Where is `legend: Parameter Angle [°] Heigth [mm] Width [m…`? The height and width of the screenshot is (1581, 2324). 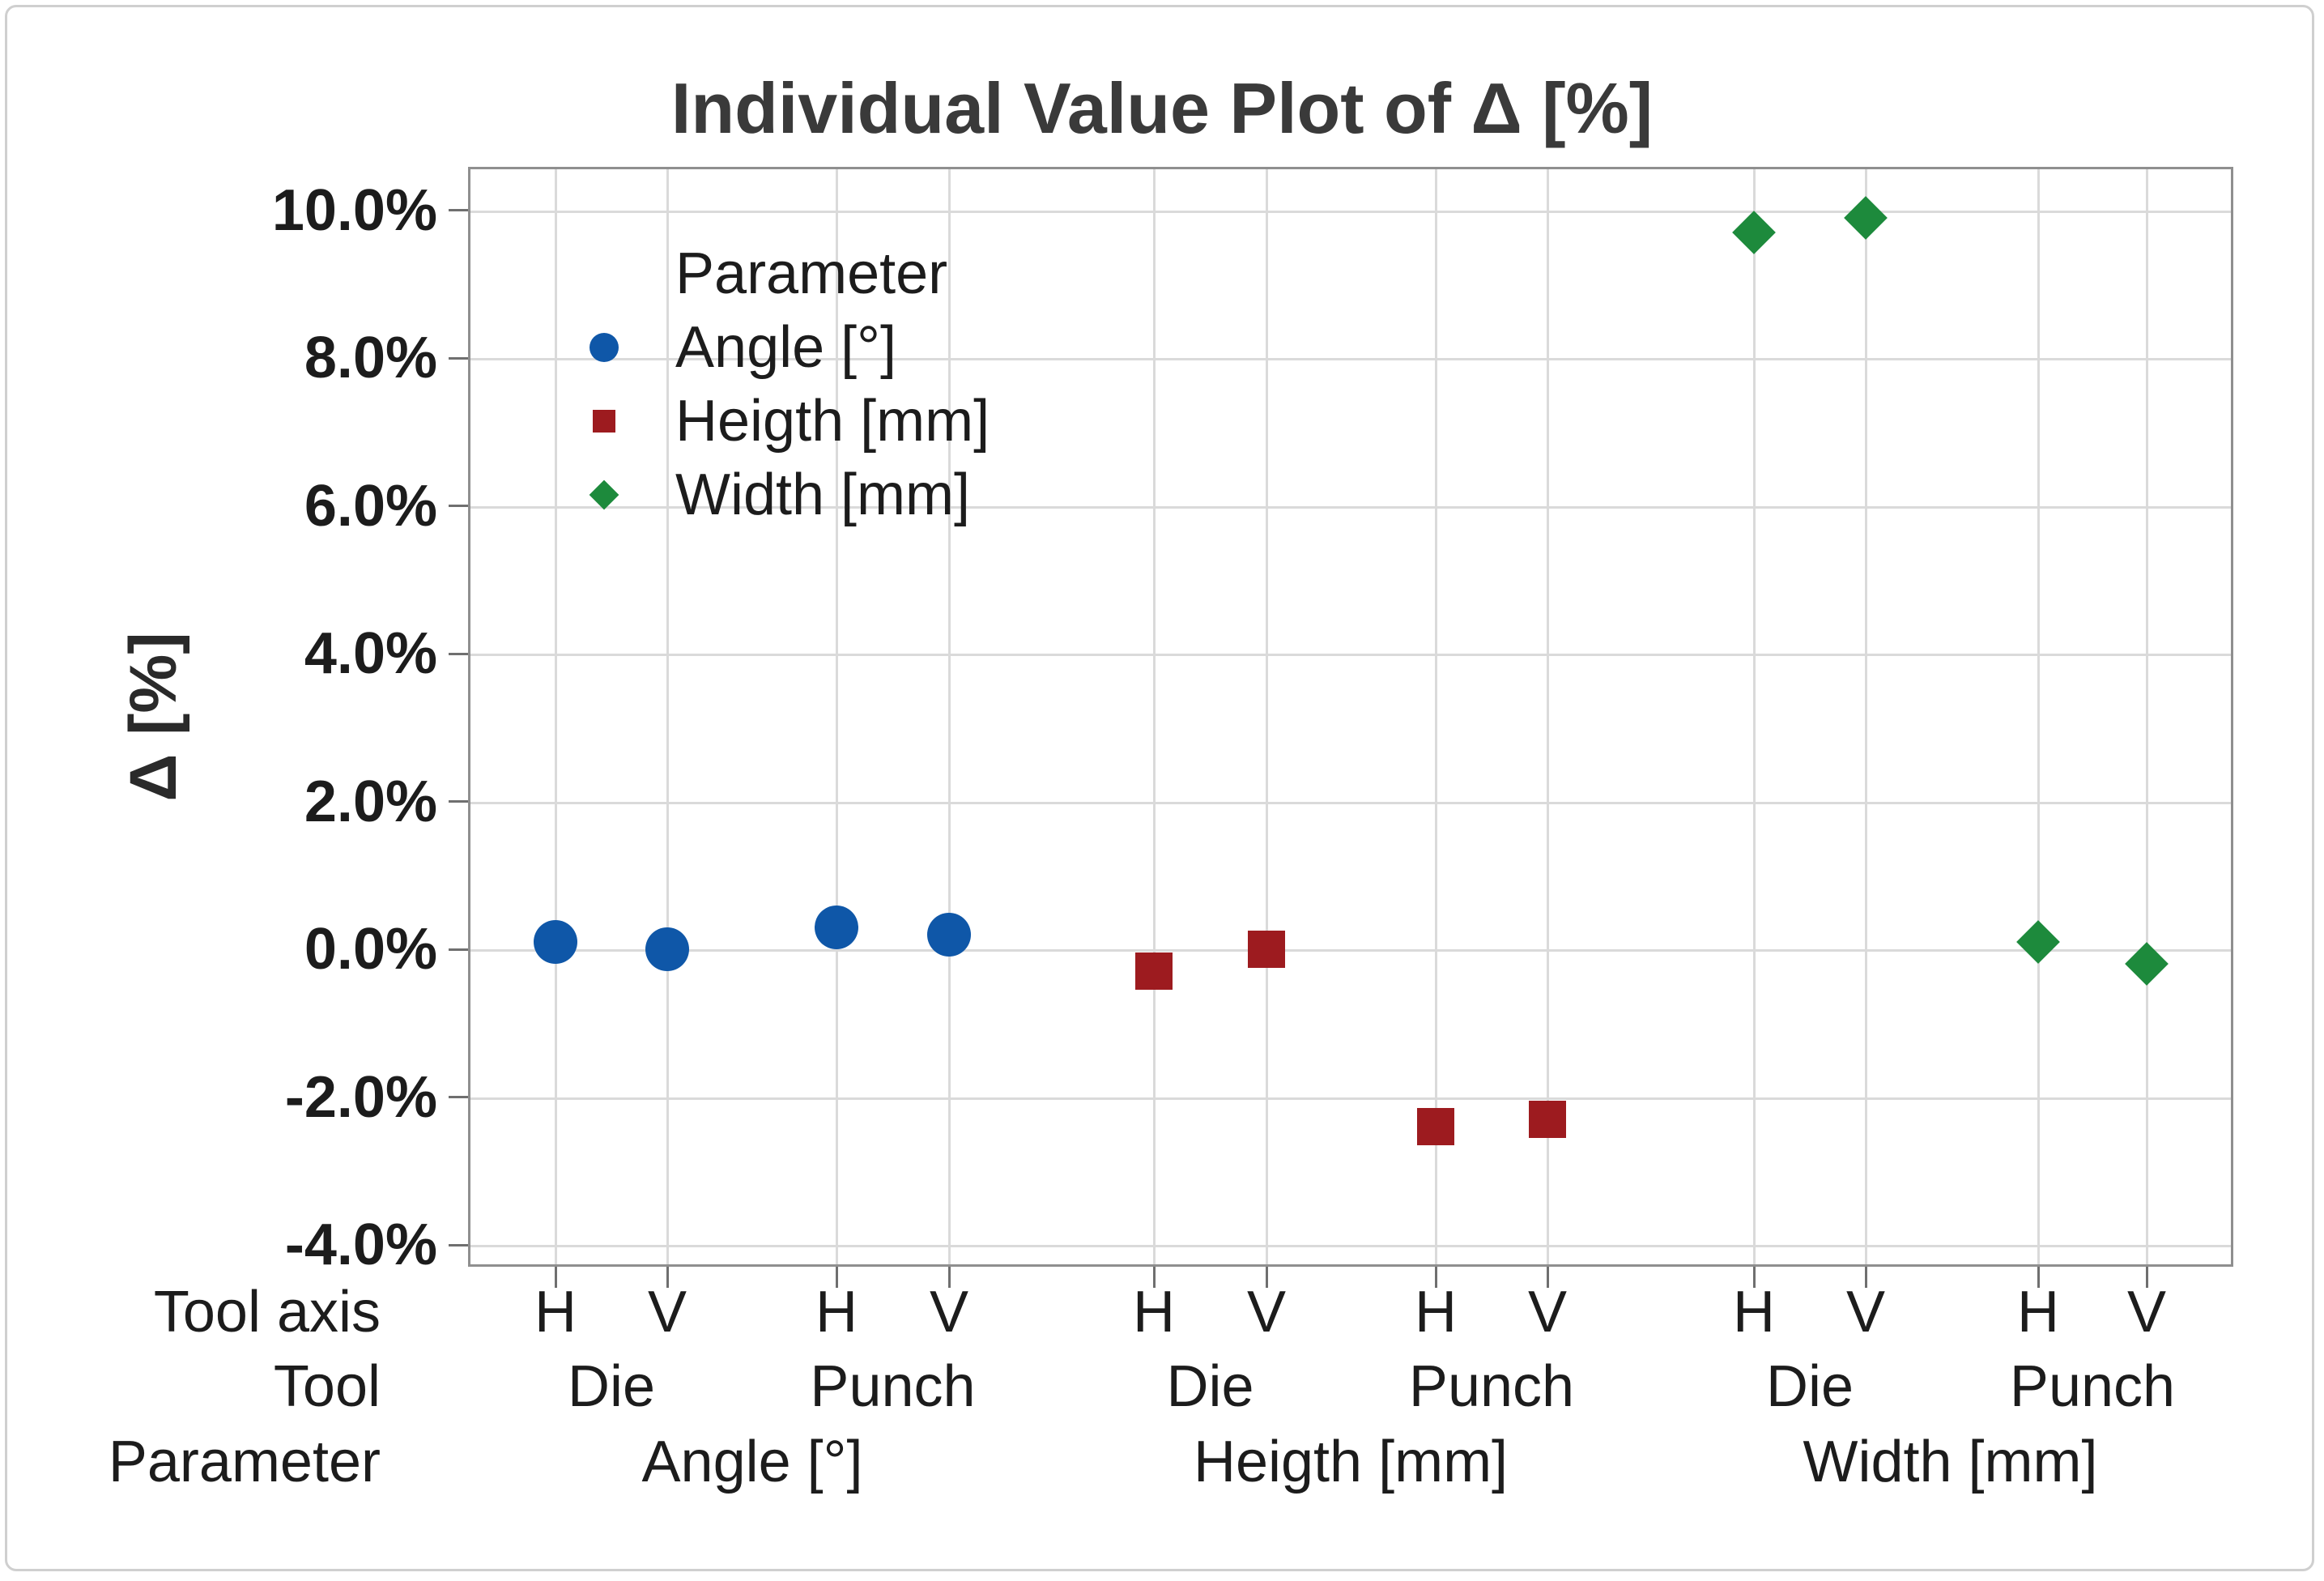
legend: Parameter Angle [°] Heigth [mm] Width [m… is located at coordinates (873, 384).